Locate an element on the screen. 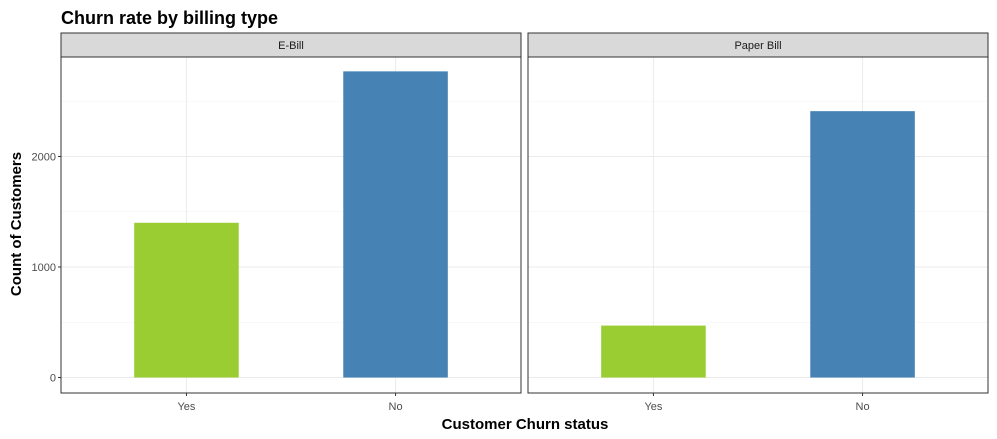 This screenshot has height=439, width=997. y-axis-title: Count of Customers is located at coordinates (16, 224).